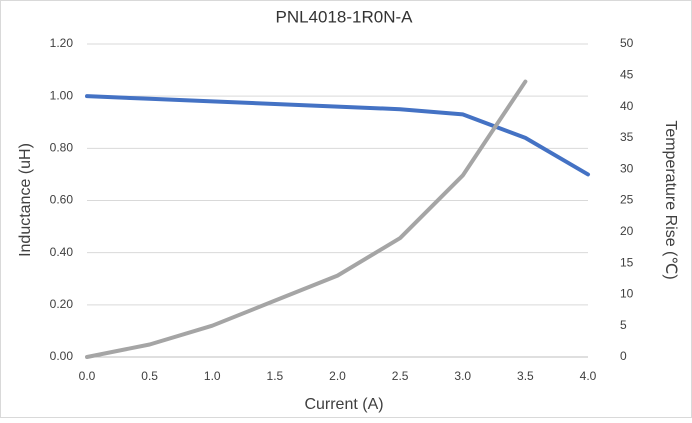 This screenshot has width=692, height=423. I want to click on y2-tick-label: 0, so click(623, 356).